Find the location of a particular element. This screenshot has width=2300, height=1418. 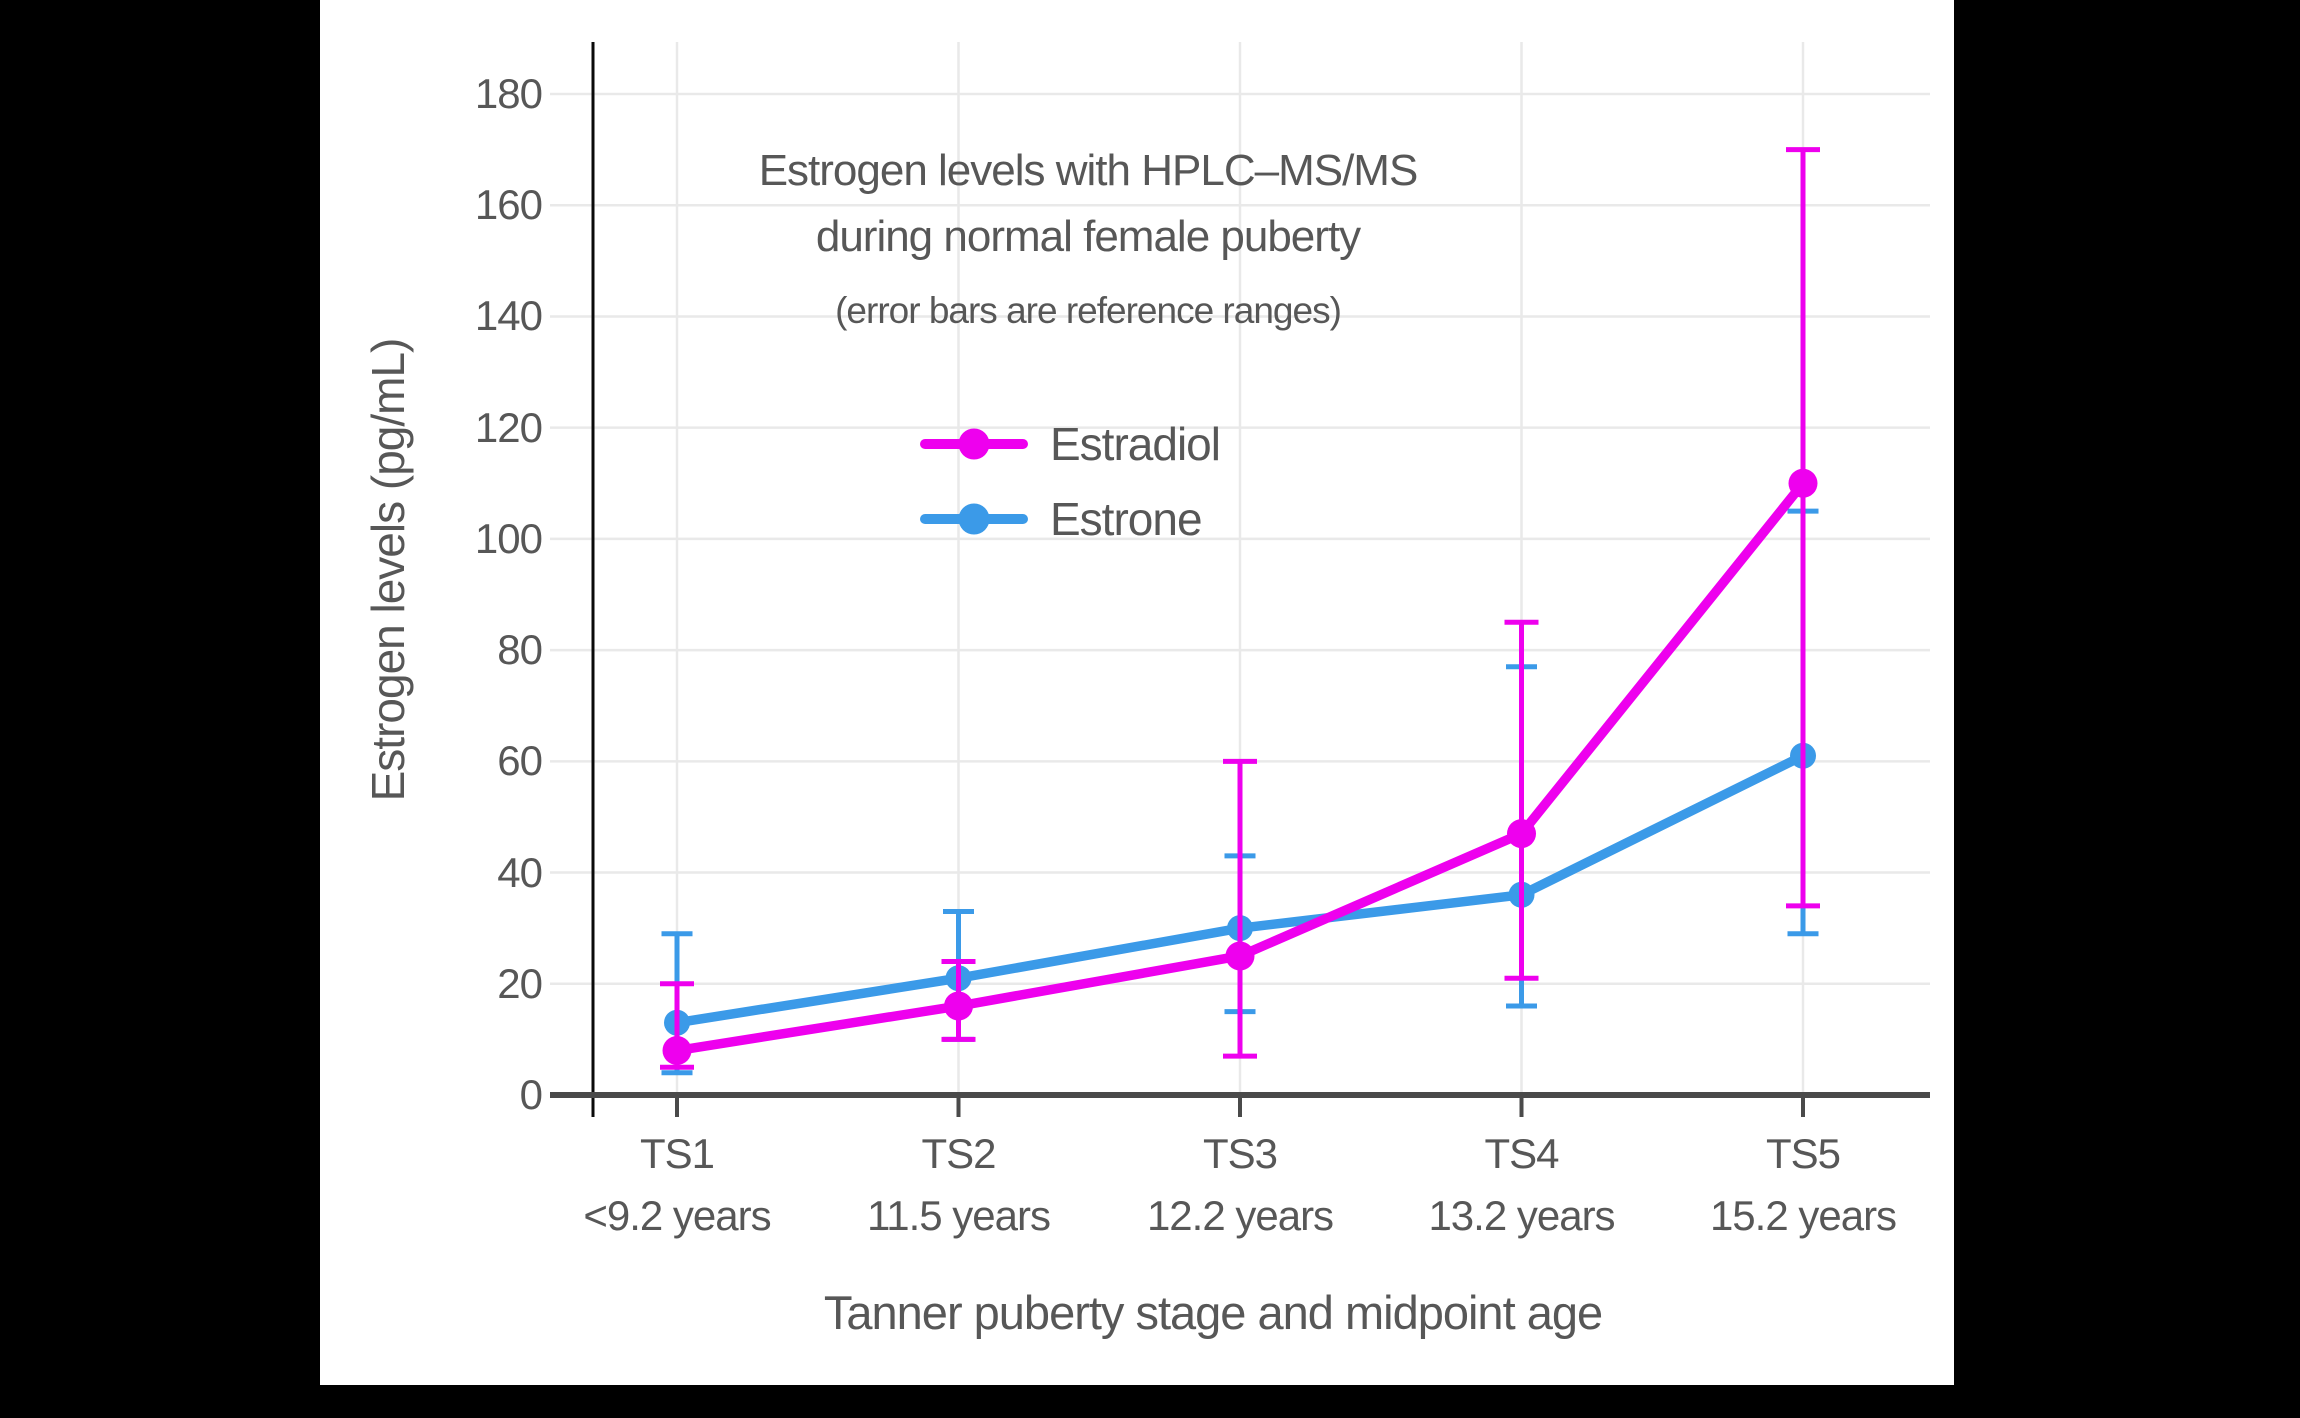

estrone-line-marker-icon is located at coordinates (974, 518).